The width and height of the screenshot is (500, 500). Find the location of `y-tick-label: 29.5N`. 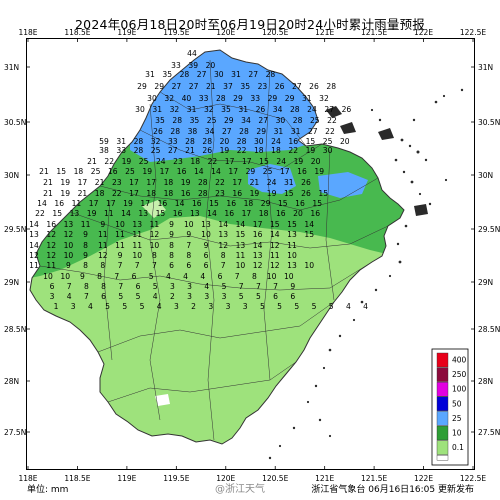

y-tick-label: 29.5N is located at coordinates (489, 229).